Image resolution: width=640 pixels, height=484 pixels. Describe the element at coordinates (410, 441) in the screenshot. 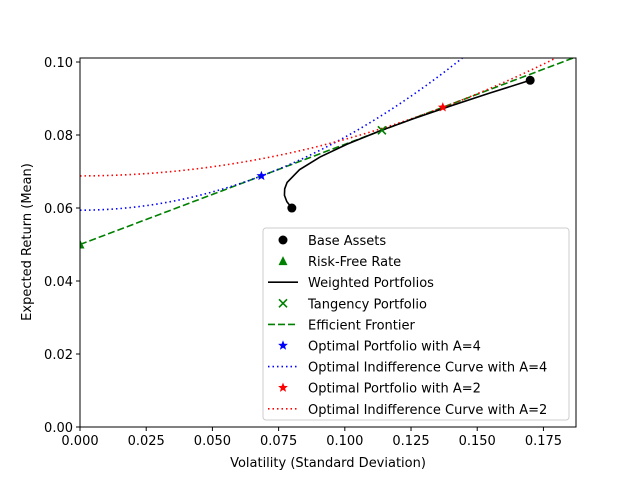

I see `x-tick-label: 0.125` at that location.